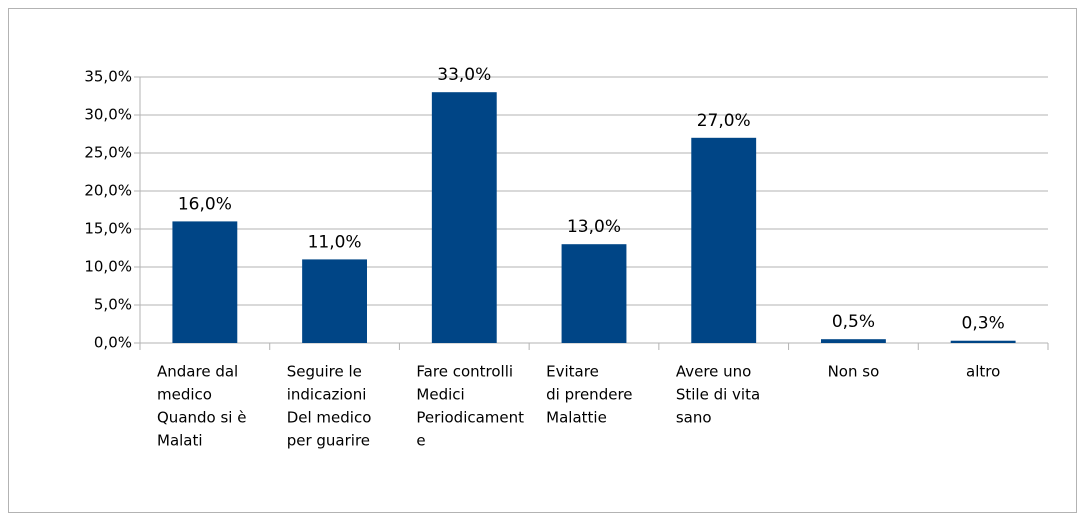 The image size is (1085, 521). Describe the element at coordinates (201, 418) in the screenshot. I see `x-tick-label: Quando si è` at that location.